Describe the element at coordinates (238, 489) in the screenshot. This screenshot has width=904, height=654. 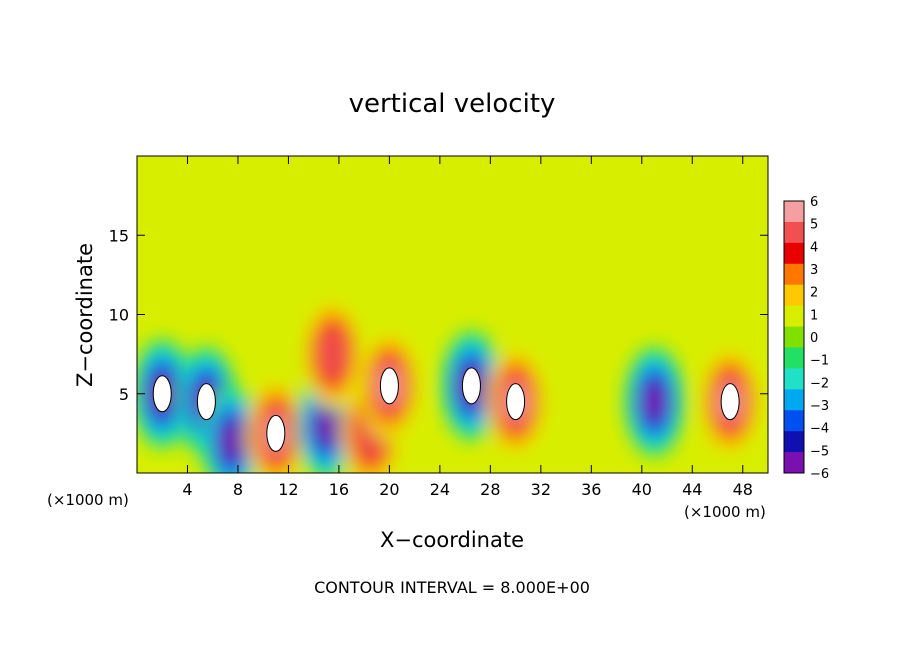
I see `x-tick-label-8: 8` at that location.